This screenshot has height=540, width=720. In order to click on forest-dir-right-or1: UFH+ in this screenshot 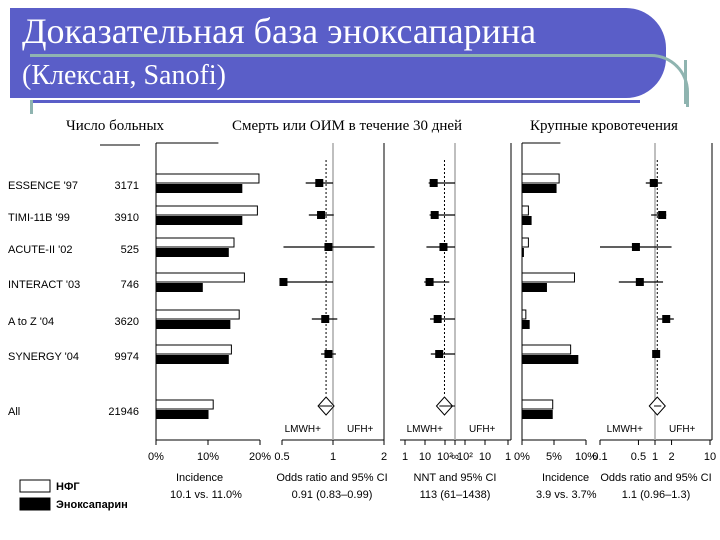, I will do `click(360, 429)`.